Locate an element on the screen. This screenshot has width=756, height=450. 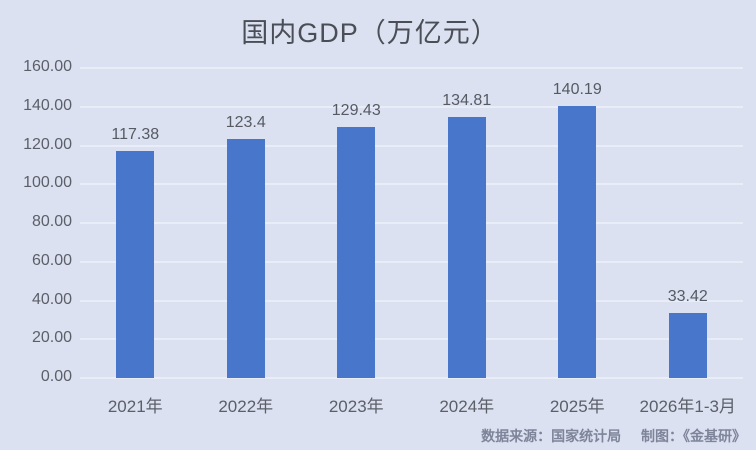
bar-value-label: 134.81 is located at coordinates (467, 100).